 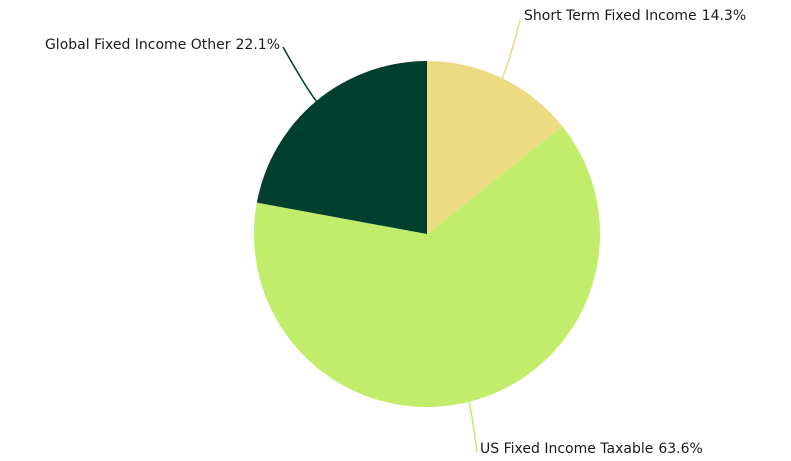 I want to click on slice-name: Short Term Fixed Income, so click(x=610, y=16).